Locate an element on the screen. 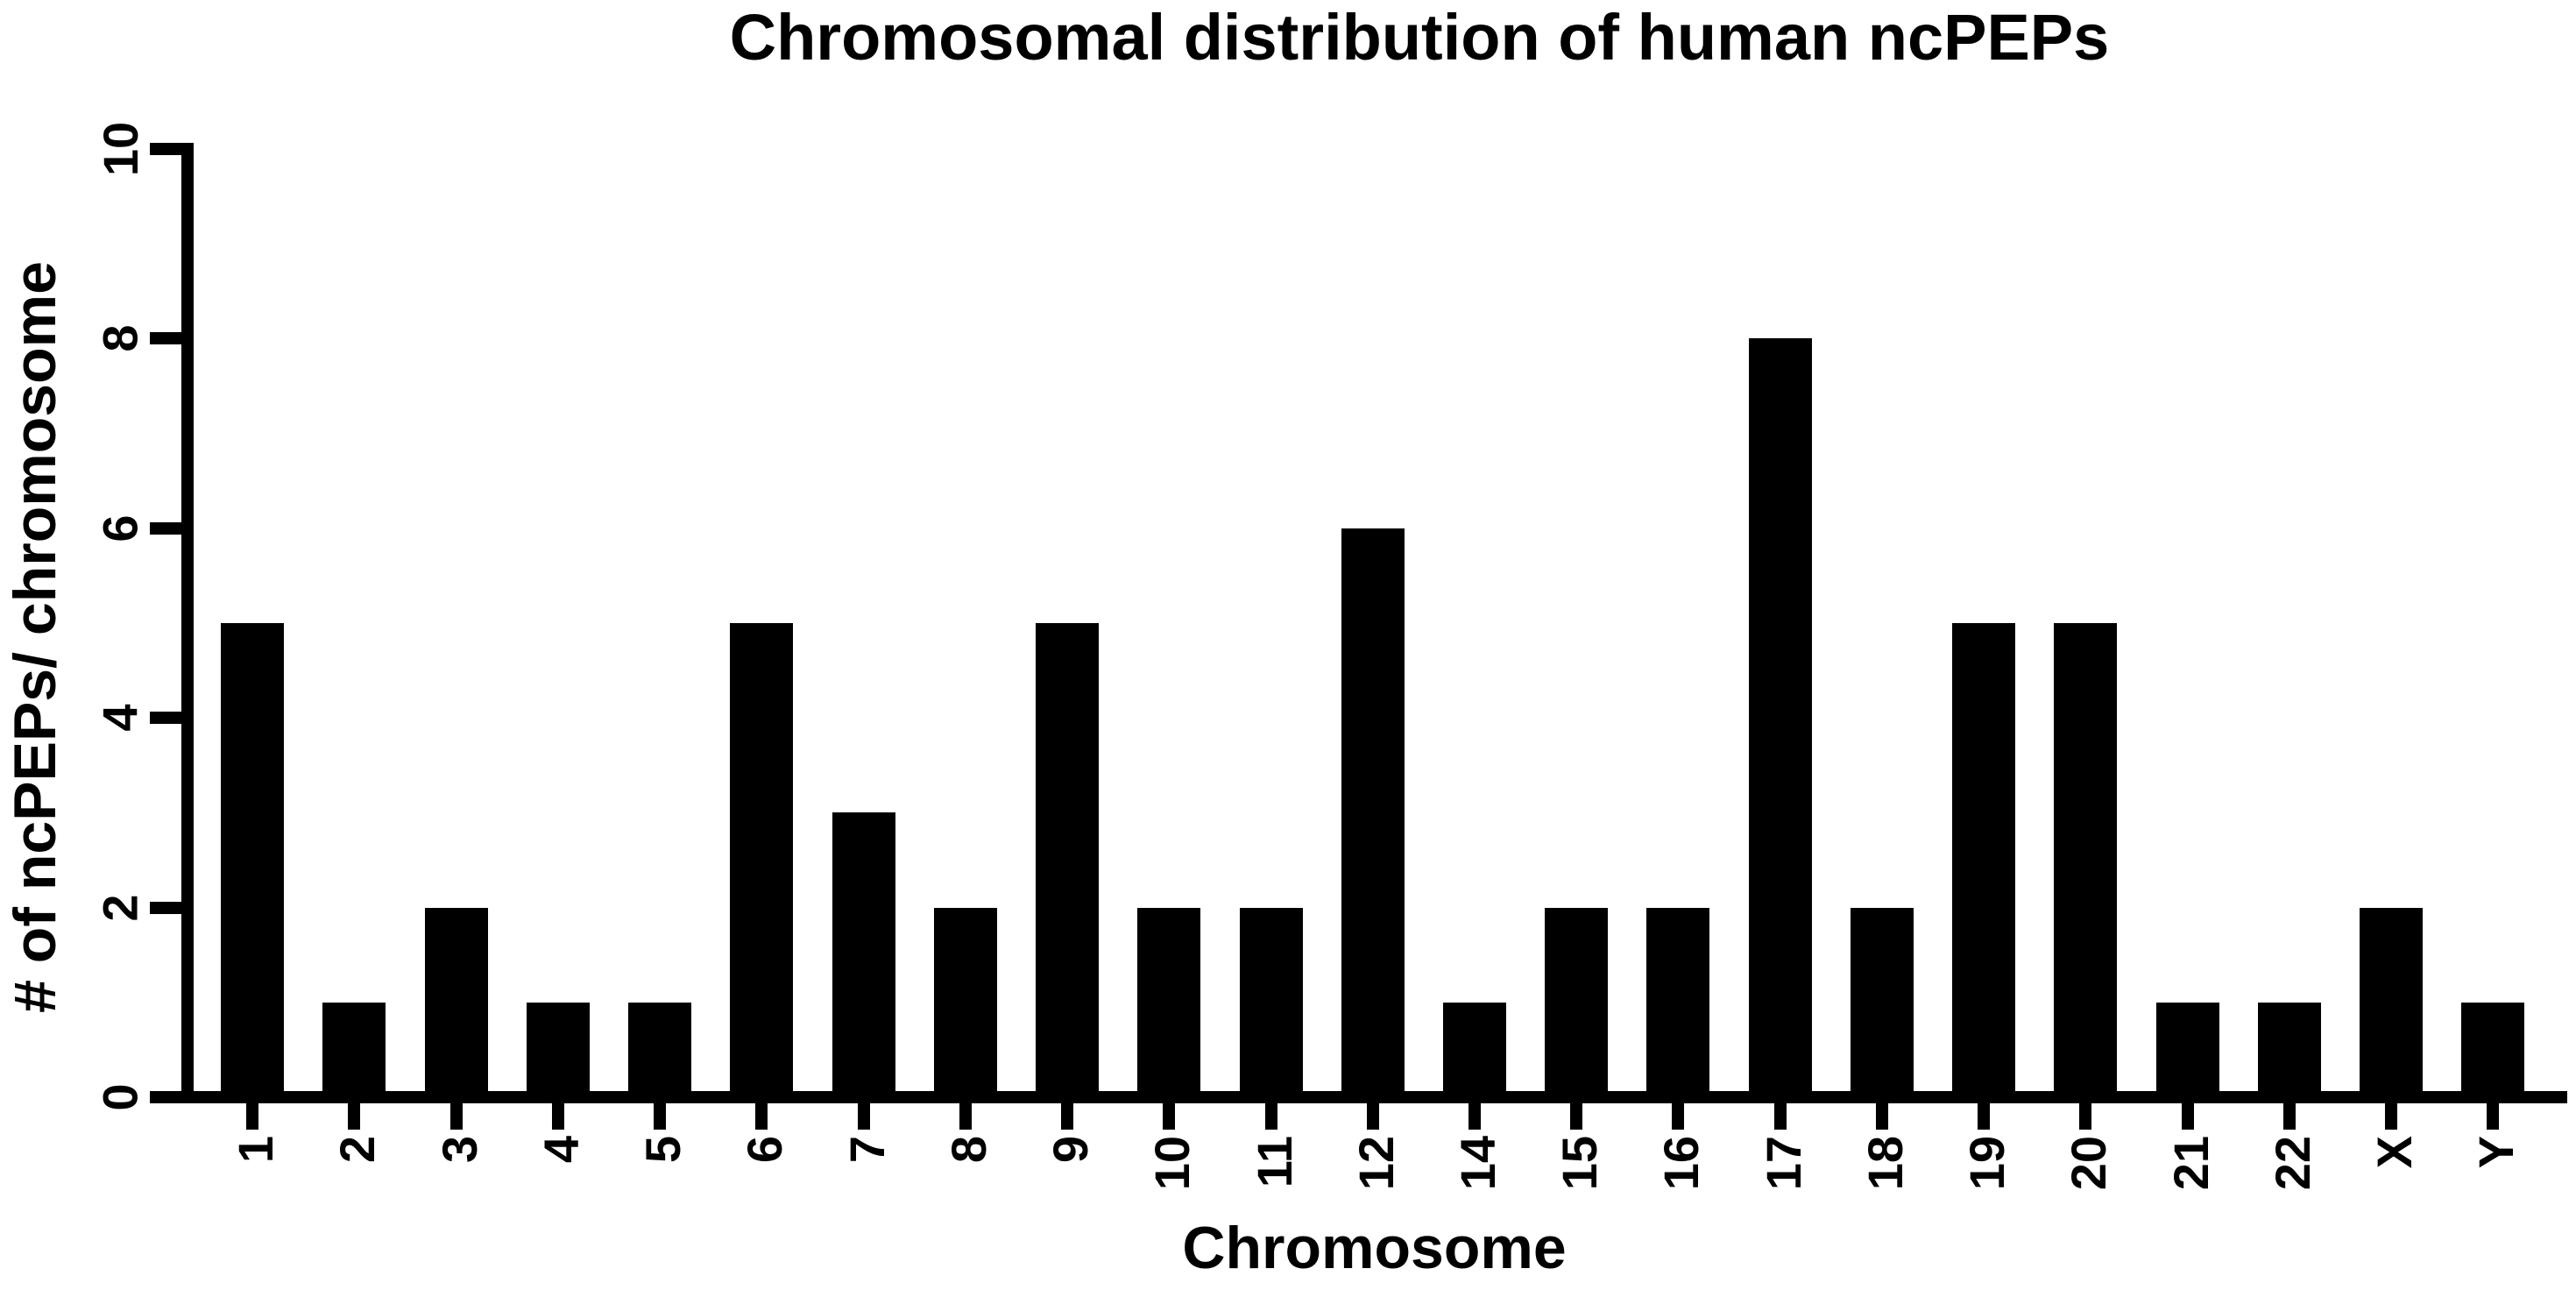  x-tick-label-Y: Y is located at coordinates (2496, 1152).